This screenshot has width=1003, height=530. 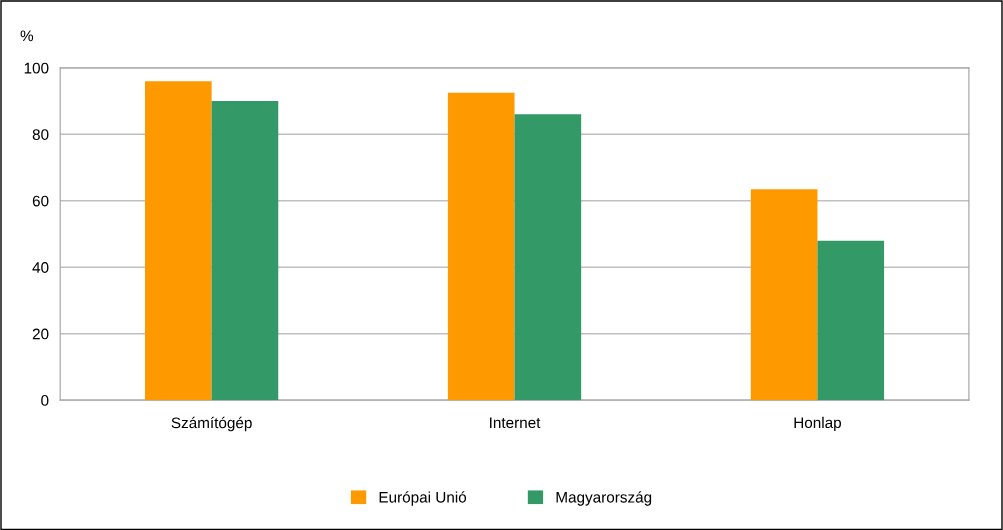 I want to click on legend-label: Európai Unió, so click(x=423, y=498).